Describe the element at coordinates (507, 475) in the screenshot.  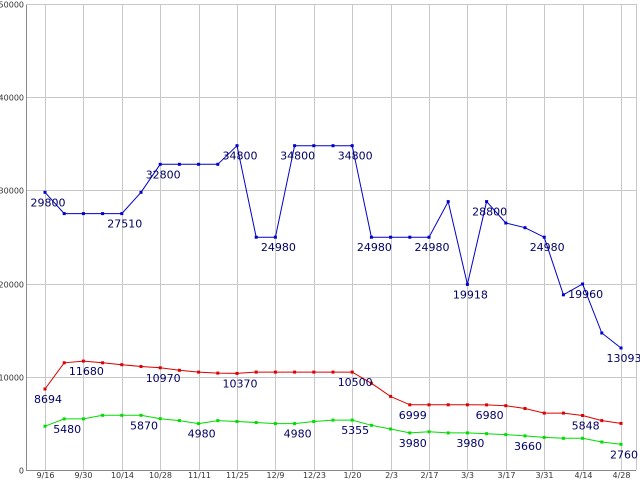
I see `x-tick-label: 3/17` at that location.